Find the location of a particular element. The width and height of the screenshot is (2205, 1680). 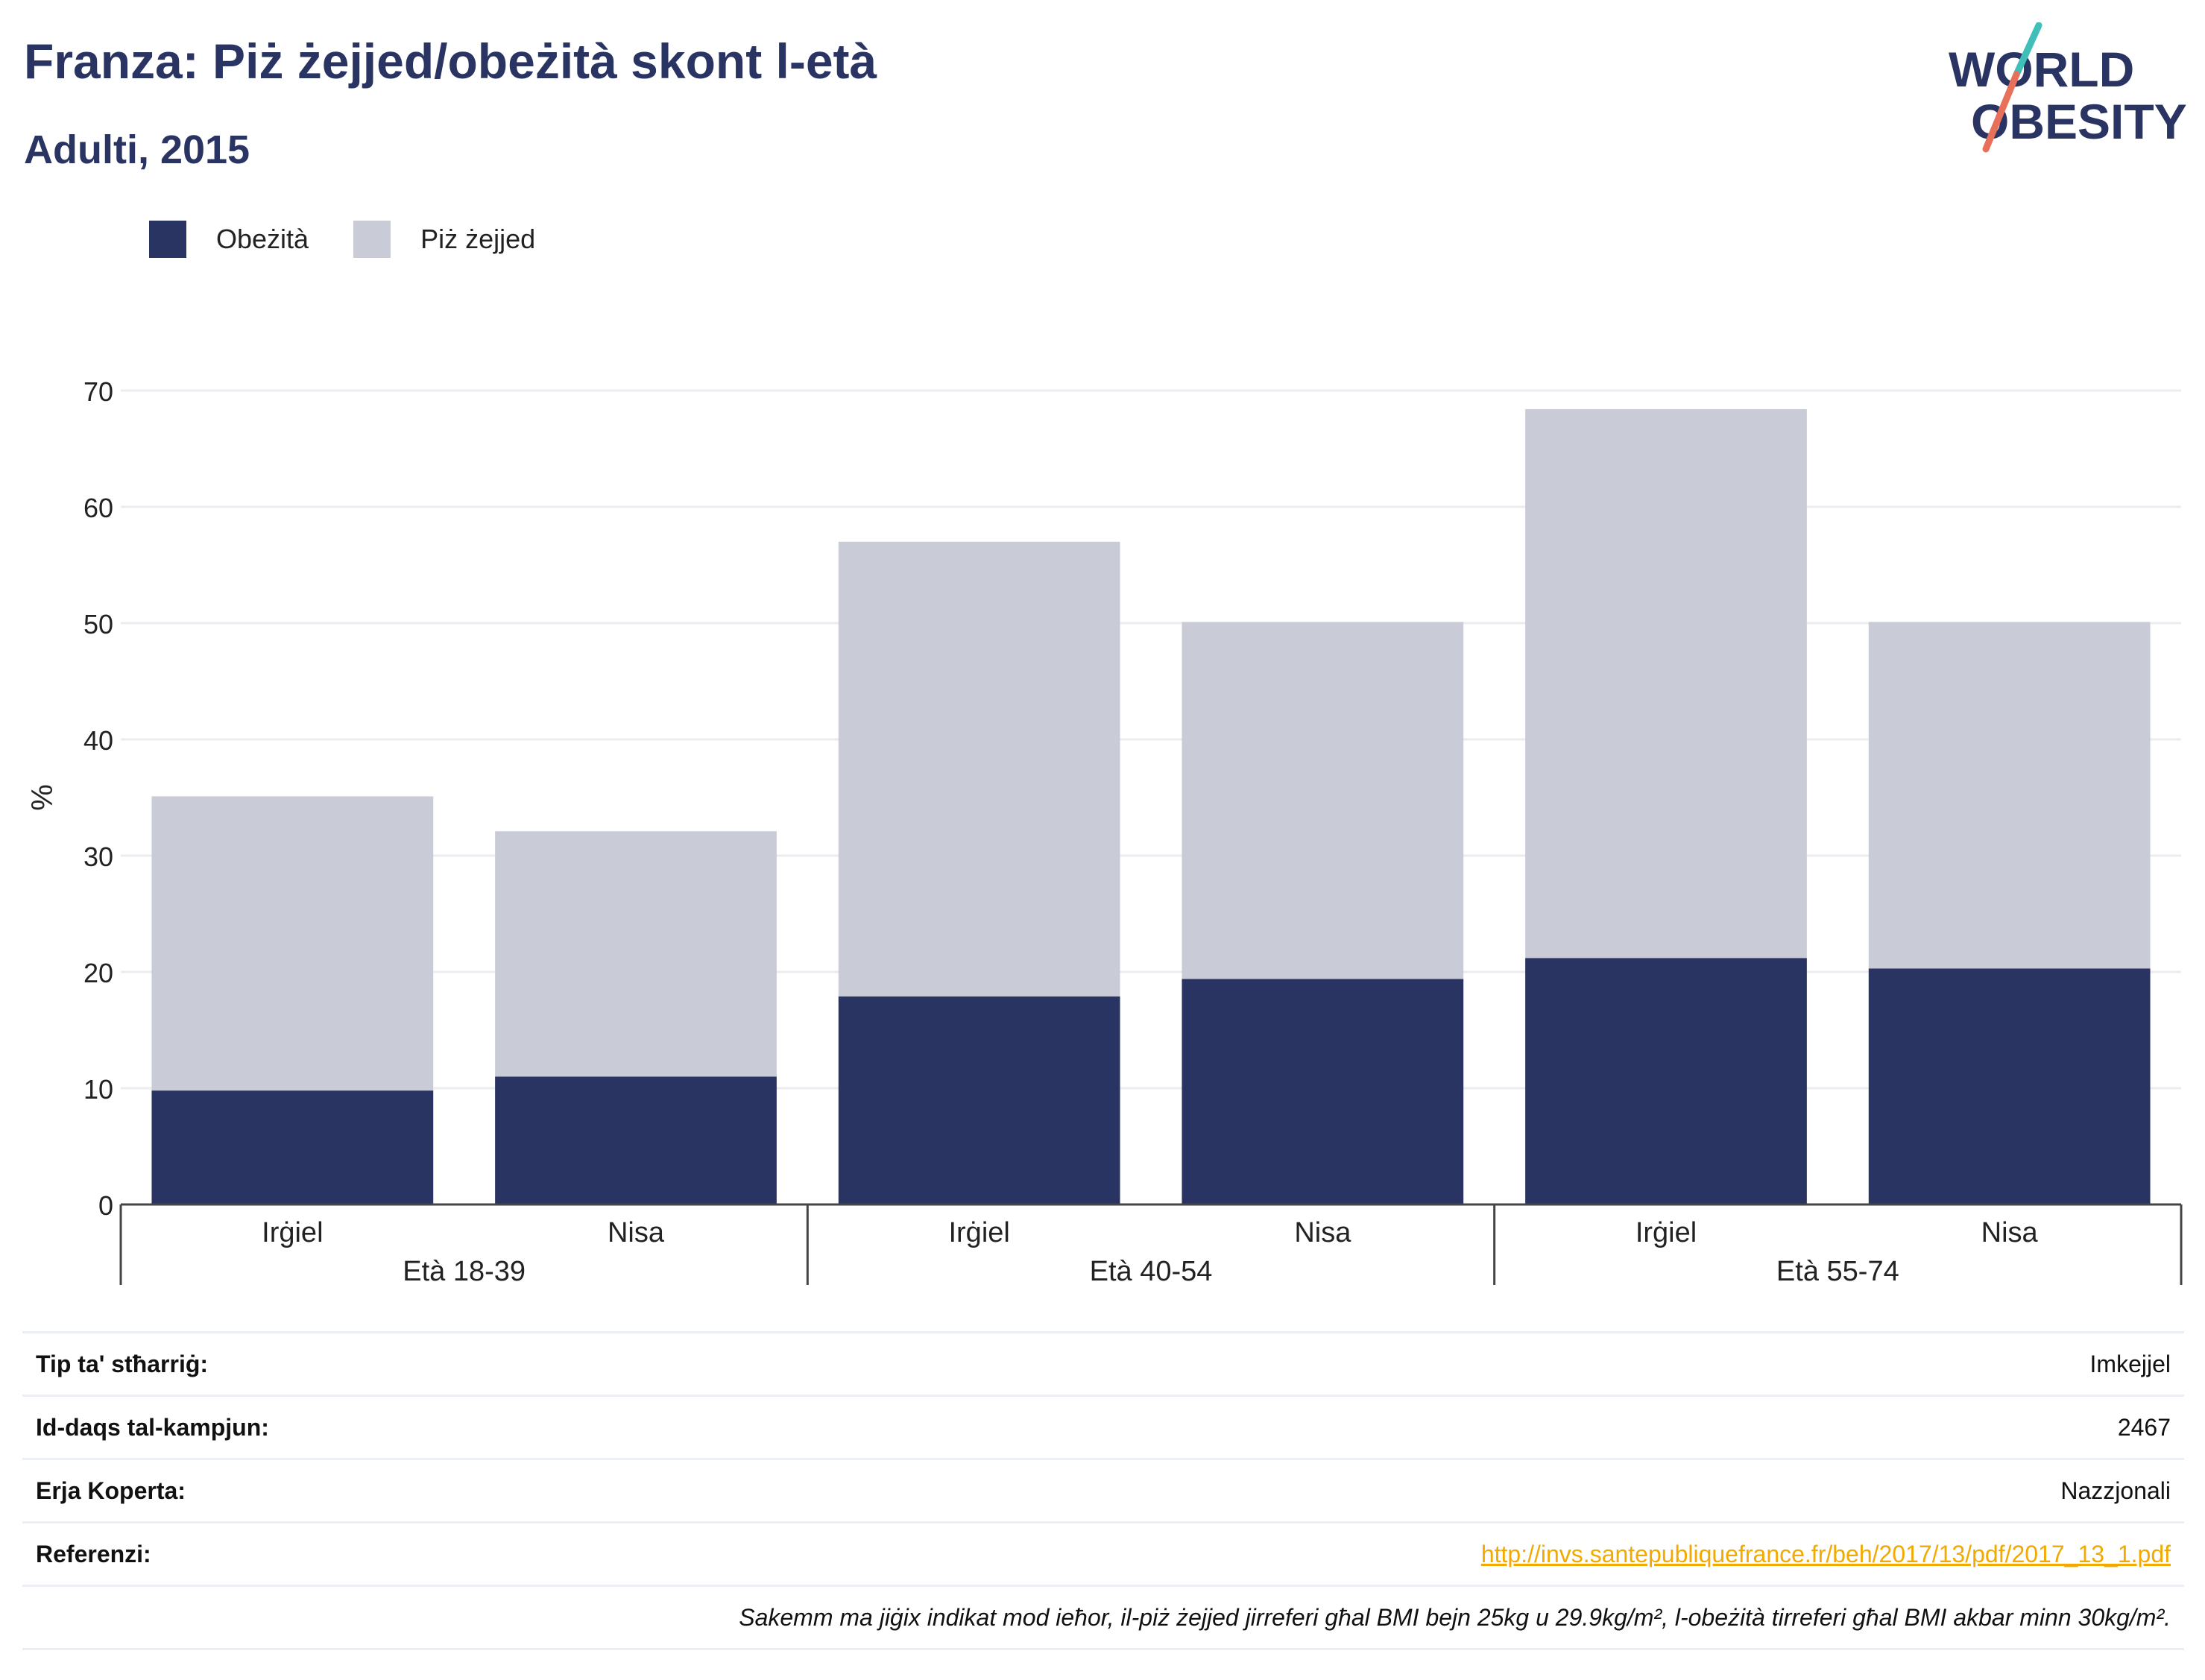

y-tick-label: 10 is located at coordinates (98, 1089).